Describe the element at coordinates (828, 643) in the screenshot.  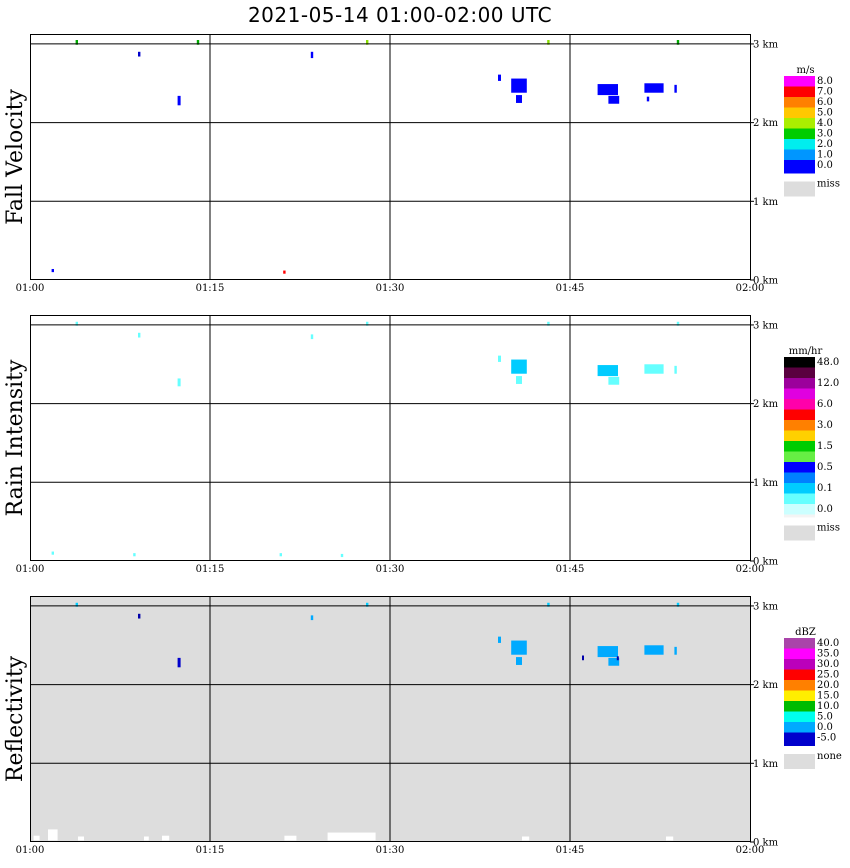
I see `legend-label: 40.0` at that location.